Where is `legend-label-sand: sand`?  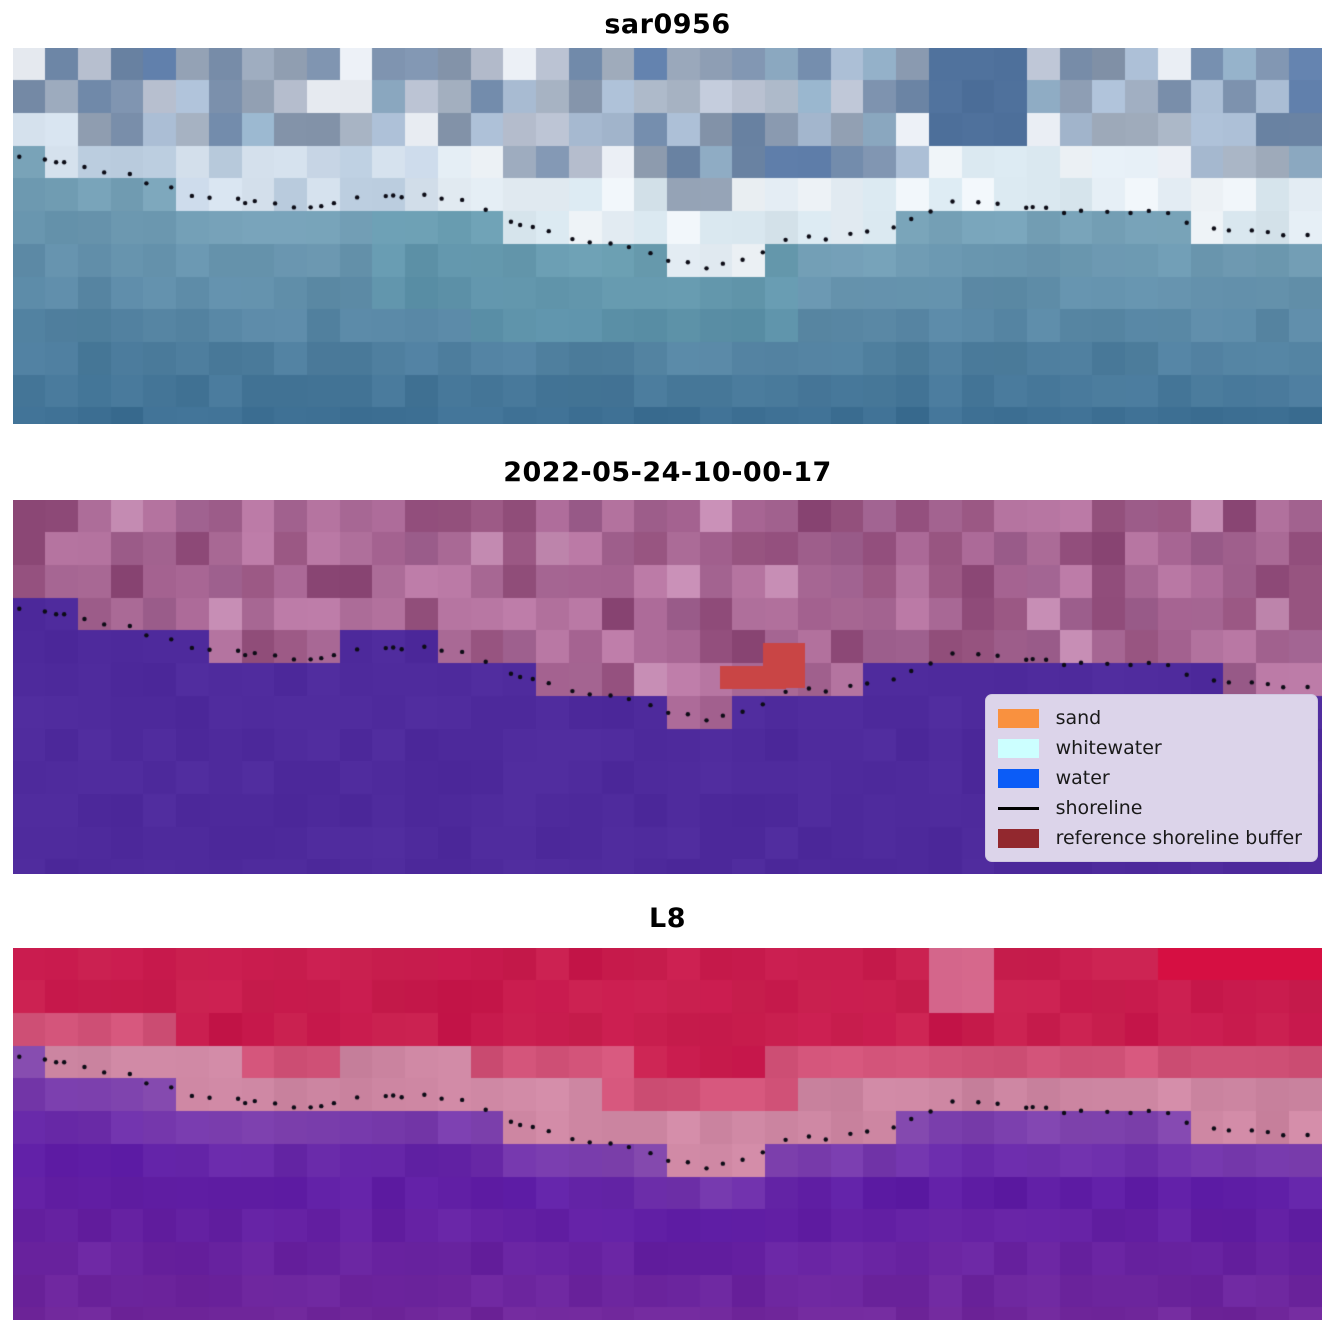 legend-label-sand: sand is located at coordinates (1078, 718).